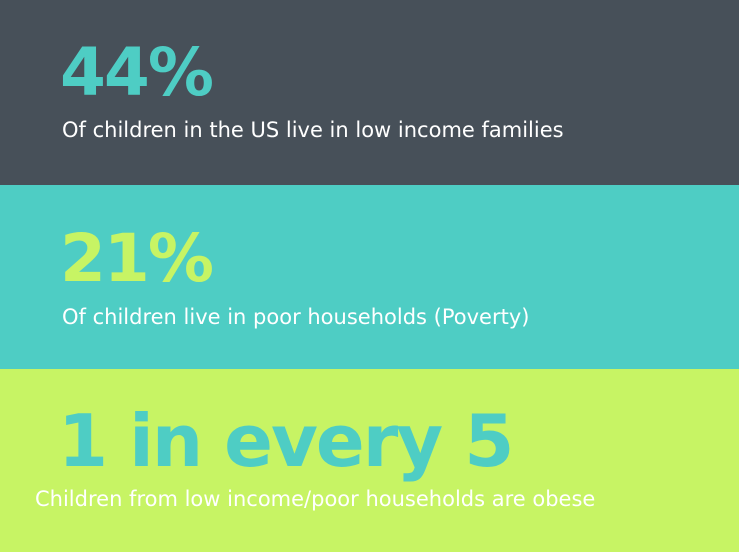 This screenshot has width=739, height=552. I want to click on stat-value: 1 in every 5, so click(286, 441).